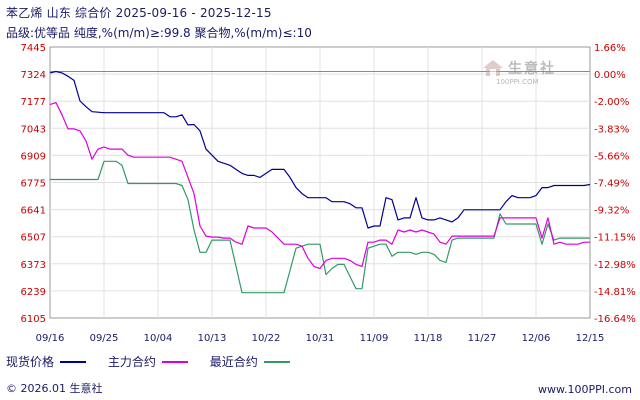  I want to click on chart-subtitle: 品级:优等品 纯度,%(m/m)≥:99.8 聚合物,%(m/m)≤:10, so click(159, 33).